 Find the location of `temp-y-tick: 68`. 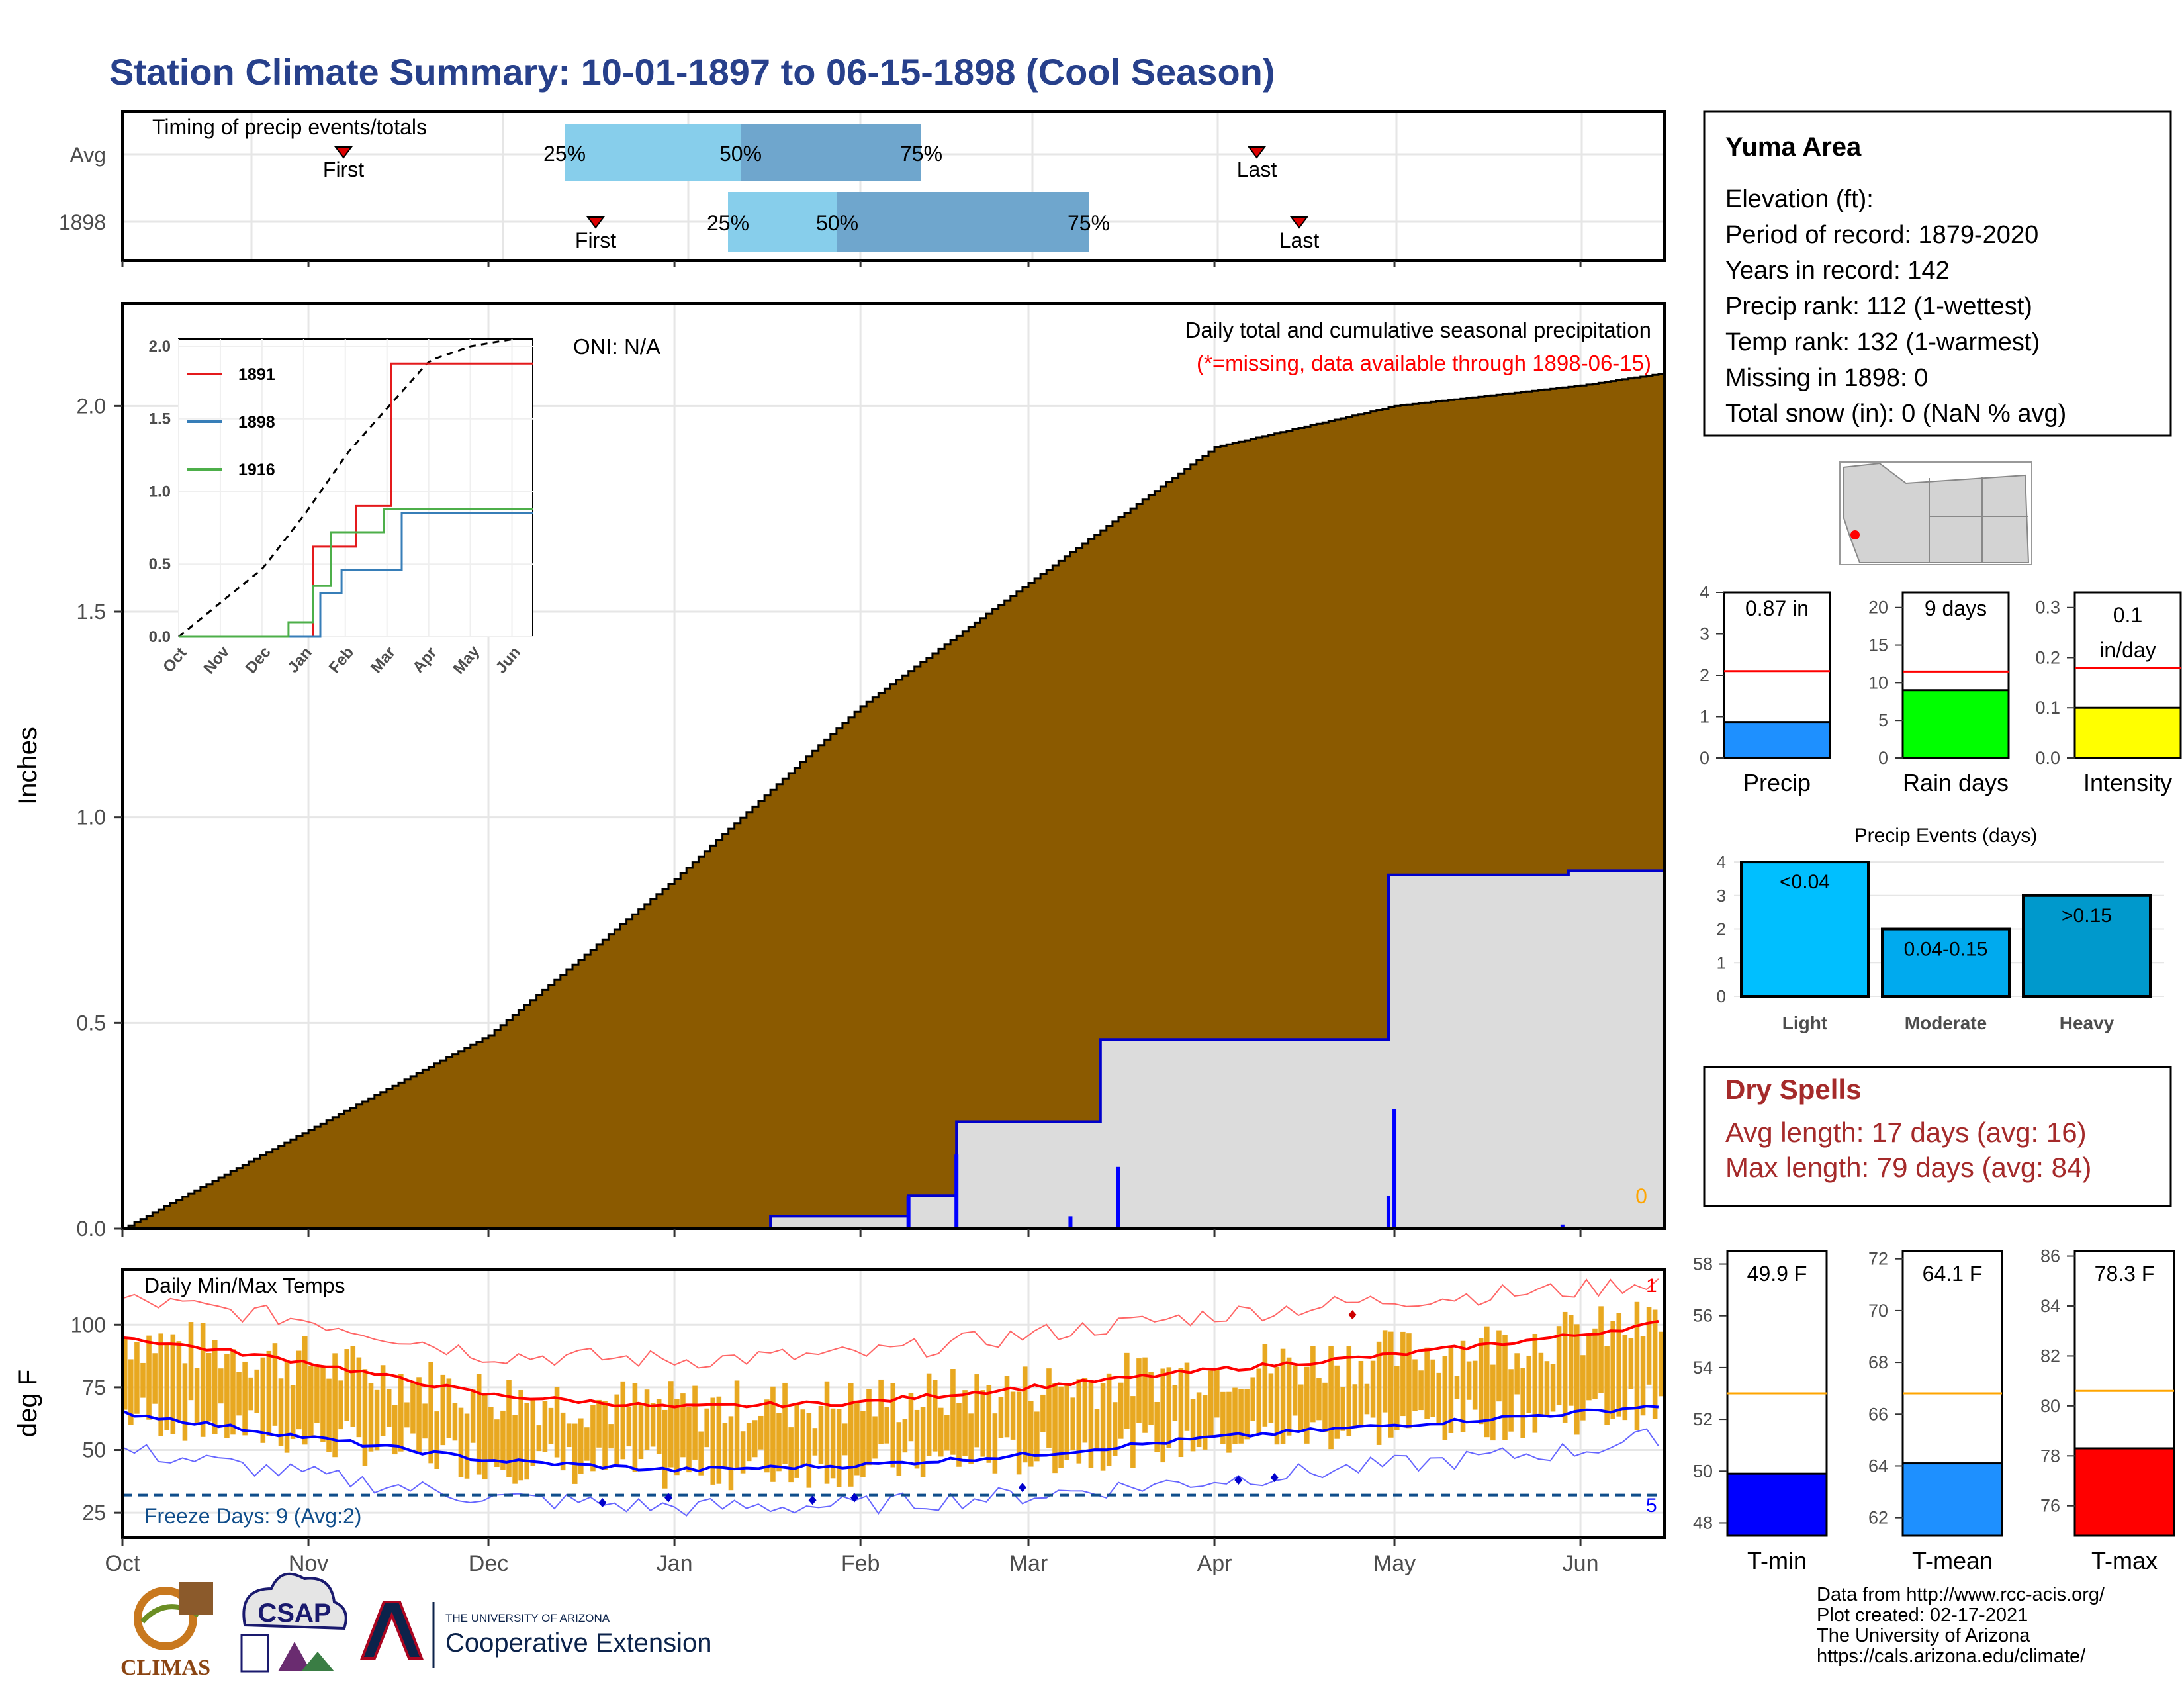

temp-y-tick: 68 is located at coordinates (1878, 1362).